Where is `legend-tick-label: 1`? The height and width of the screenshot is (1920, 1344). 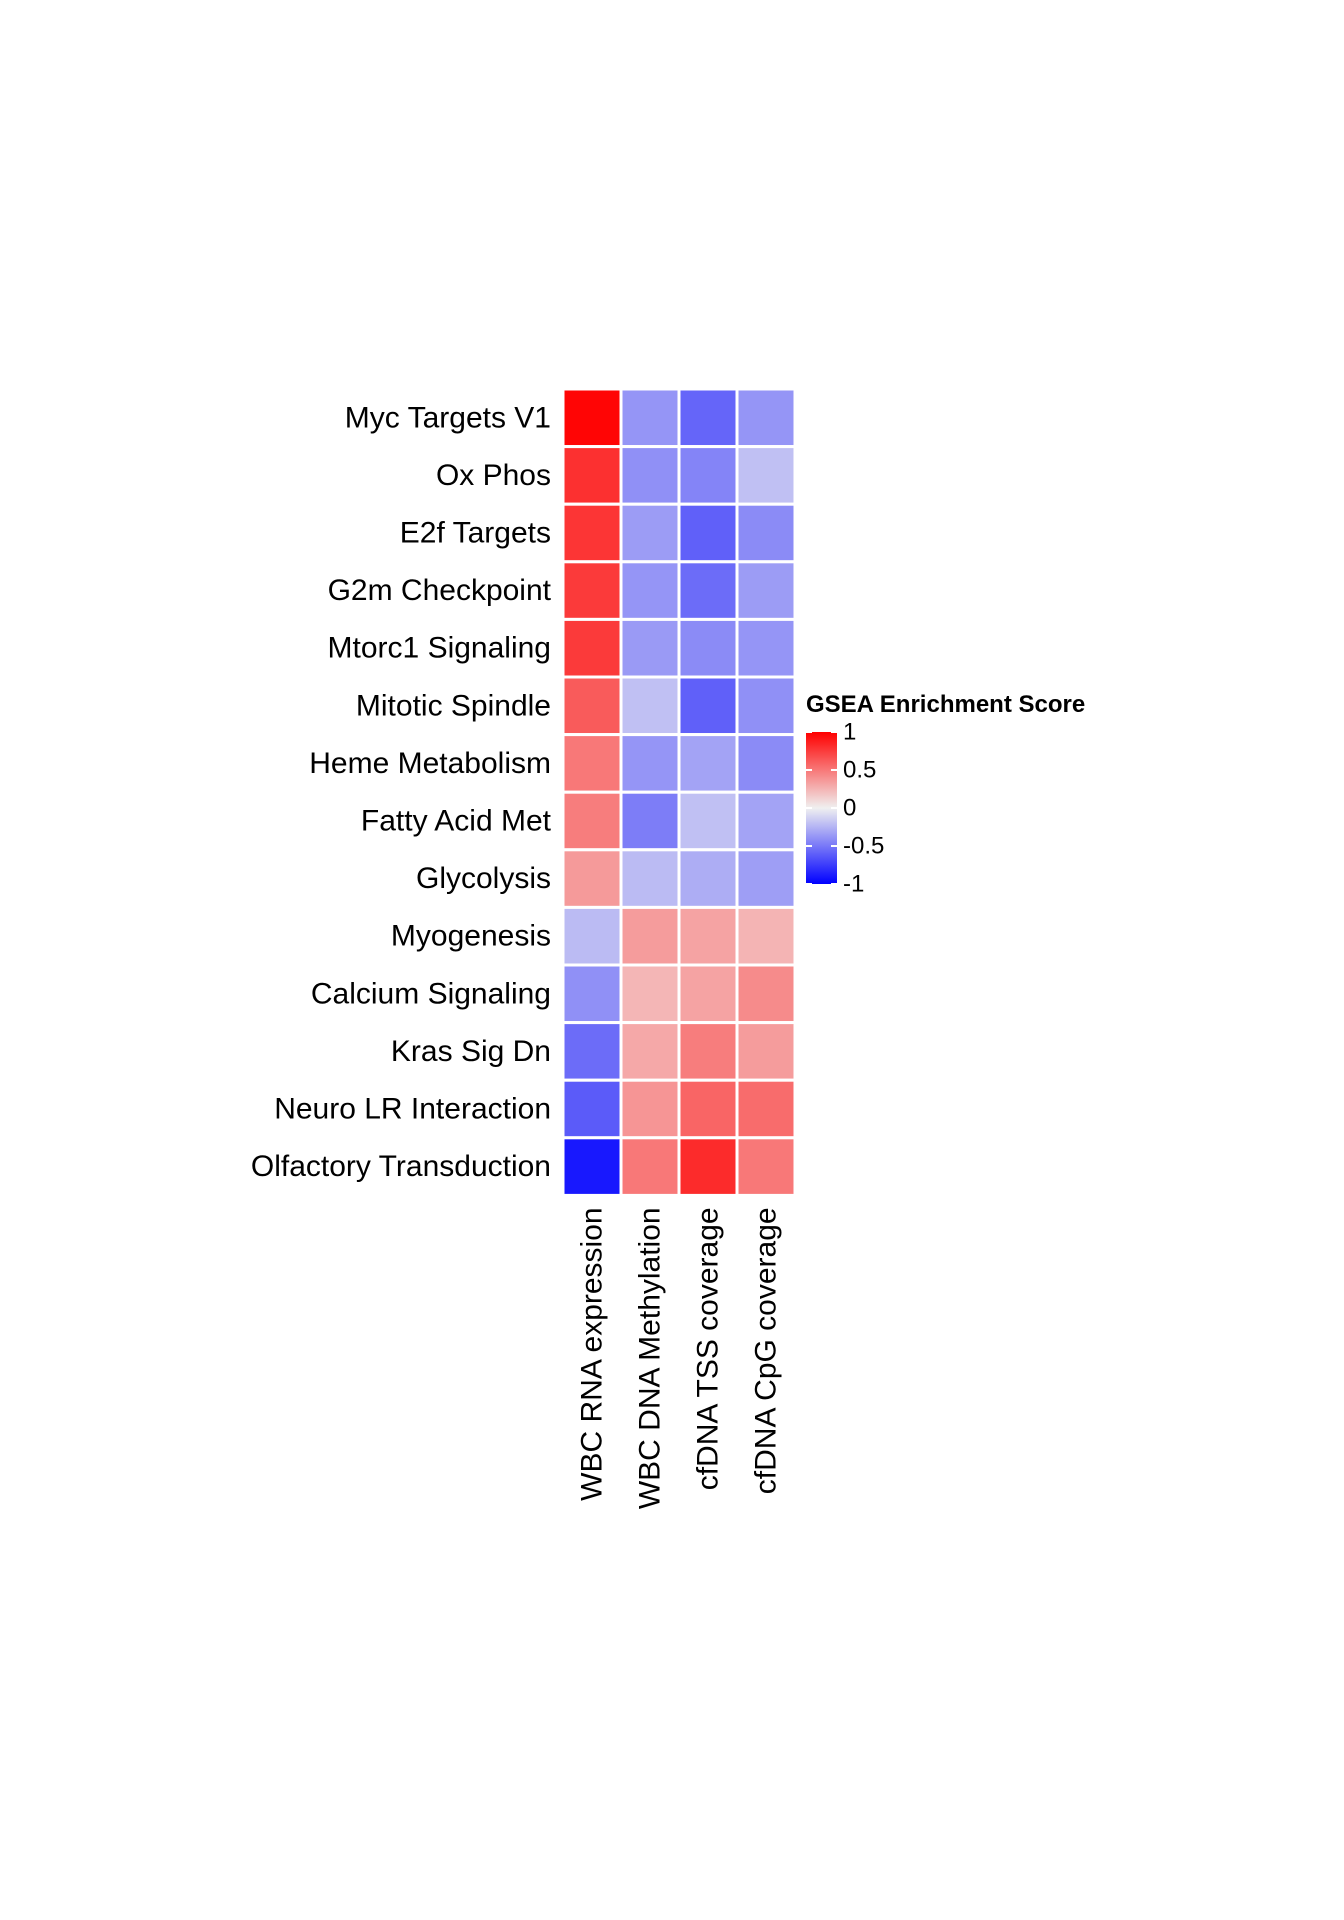
legend-tick-label: 1 is located at coordinates (849, 732).